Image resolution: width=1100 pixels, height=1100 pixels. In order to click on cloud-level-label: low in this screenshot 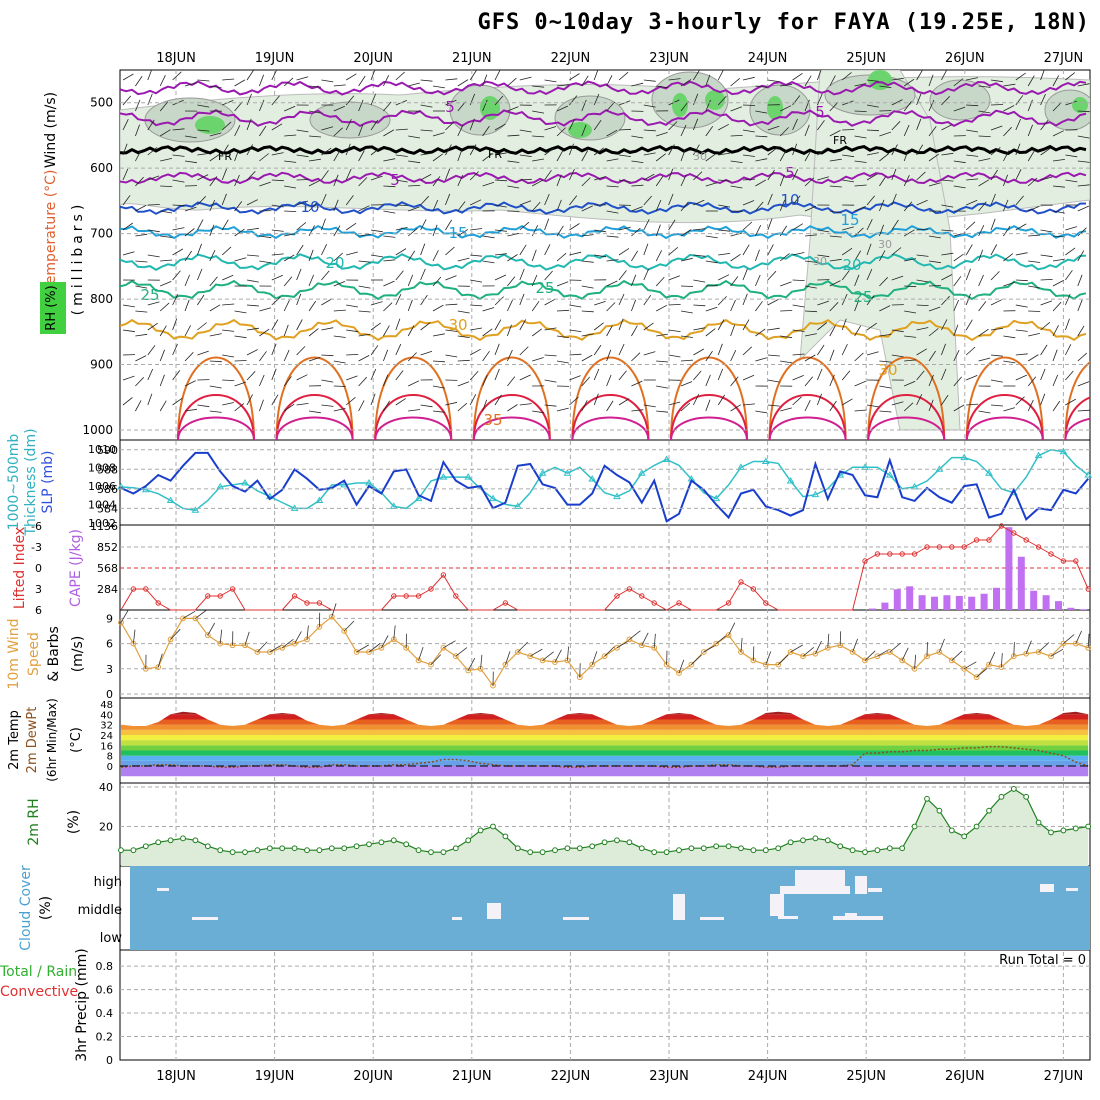, I will do `click(111, 938)`.